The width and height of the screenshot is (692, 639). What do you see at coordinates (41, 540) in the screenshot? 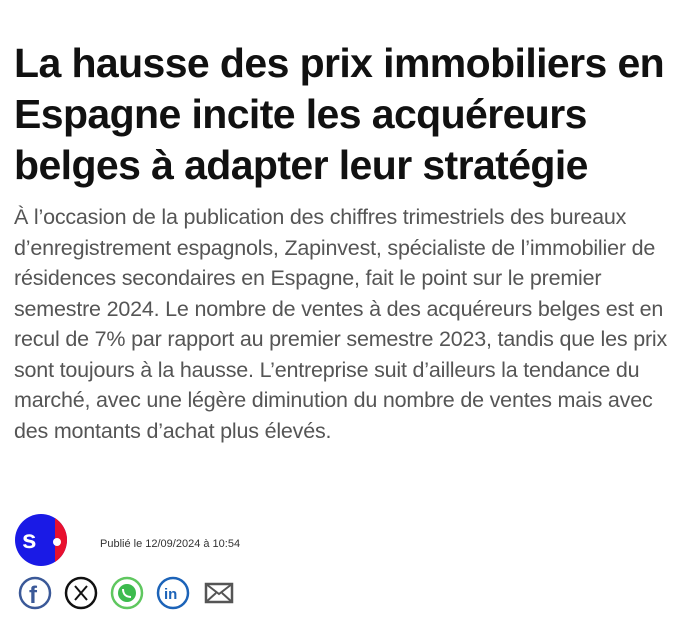
I see `source-logo: s` at bounding box center [41, 540].